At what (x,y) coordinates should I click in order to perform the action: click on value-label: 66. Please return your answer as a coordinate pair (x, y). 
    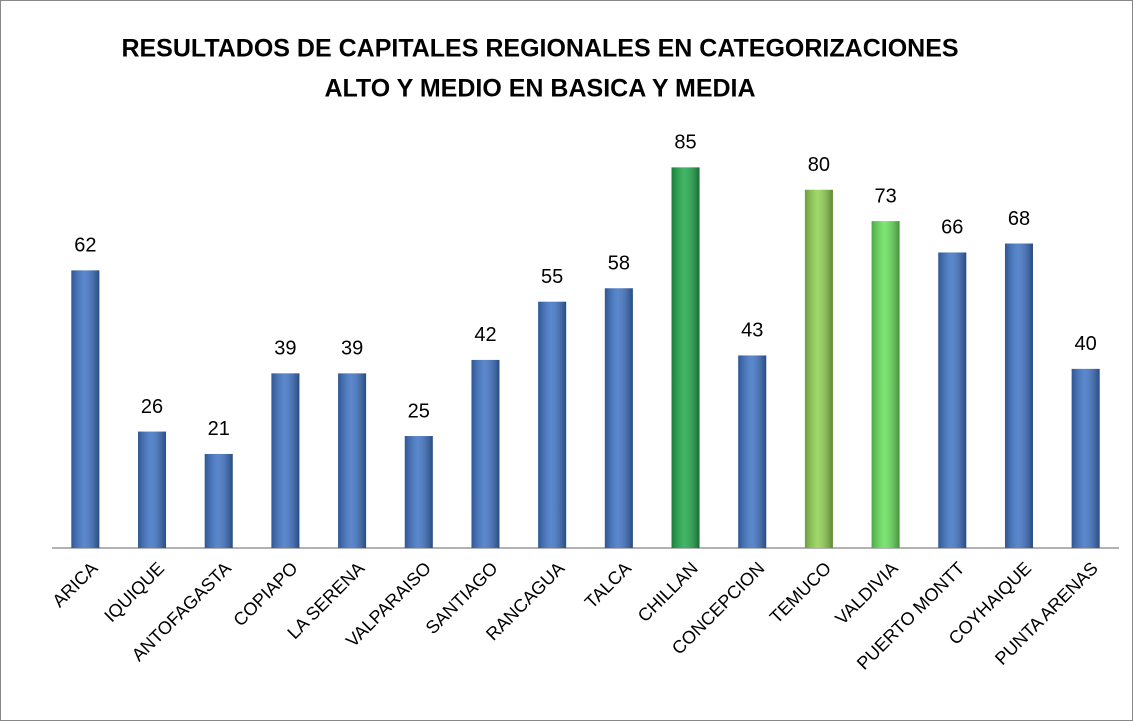
    Looking at the image, I should click on (952, 228).